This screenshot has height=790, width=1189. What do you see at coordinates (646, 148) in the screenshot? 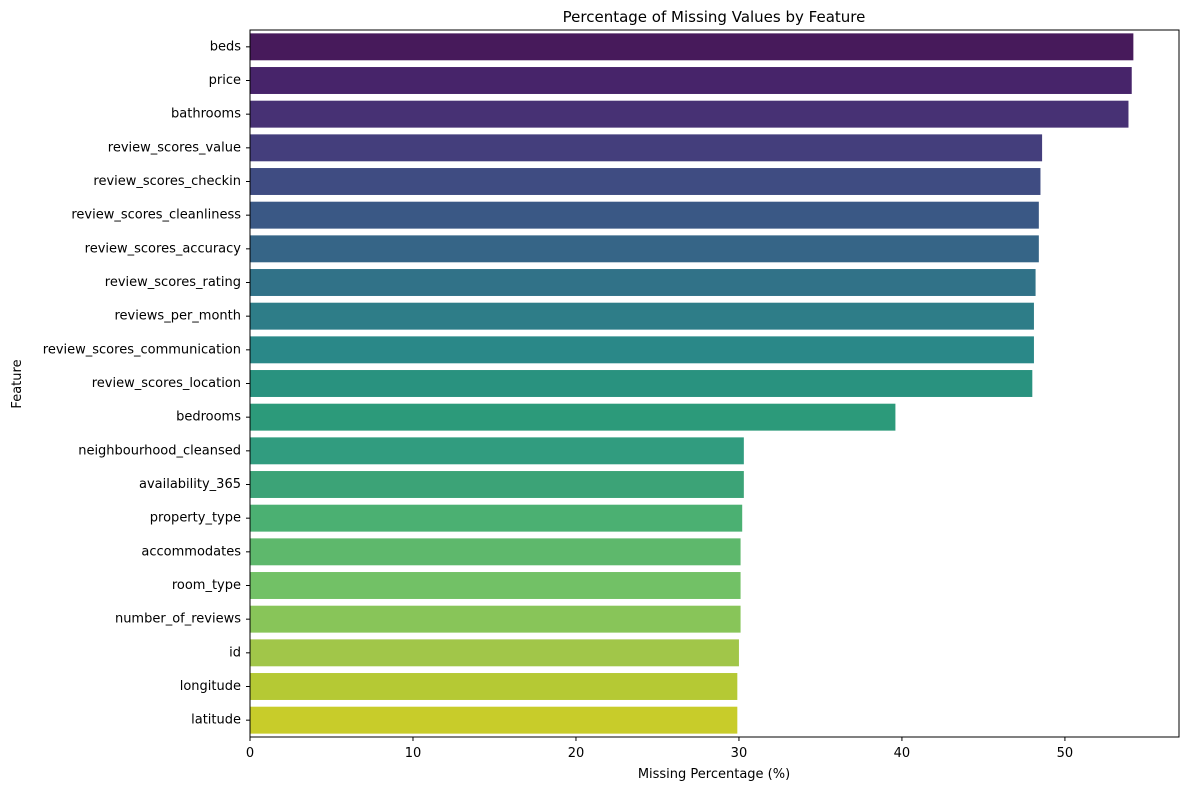
I see `bar-review_scores_value` at bounding box center [646, 148].